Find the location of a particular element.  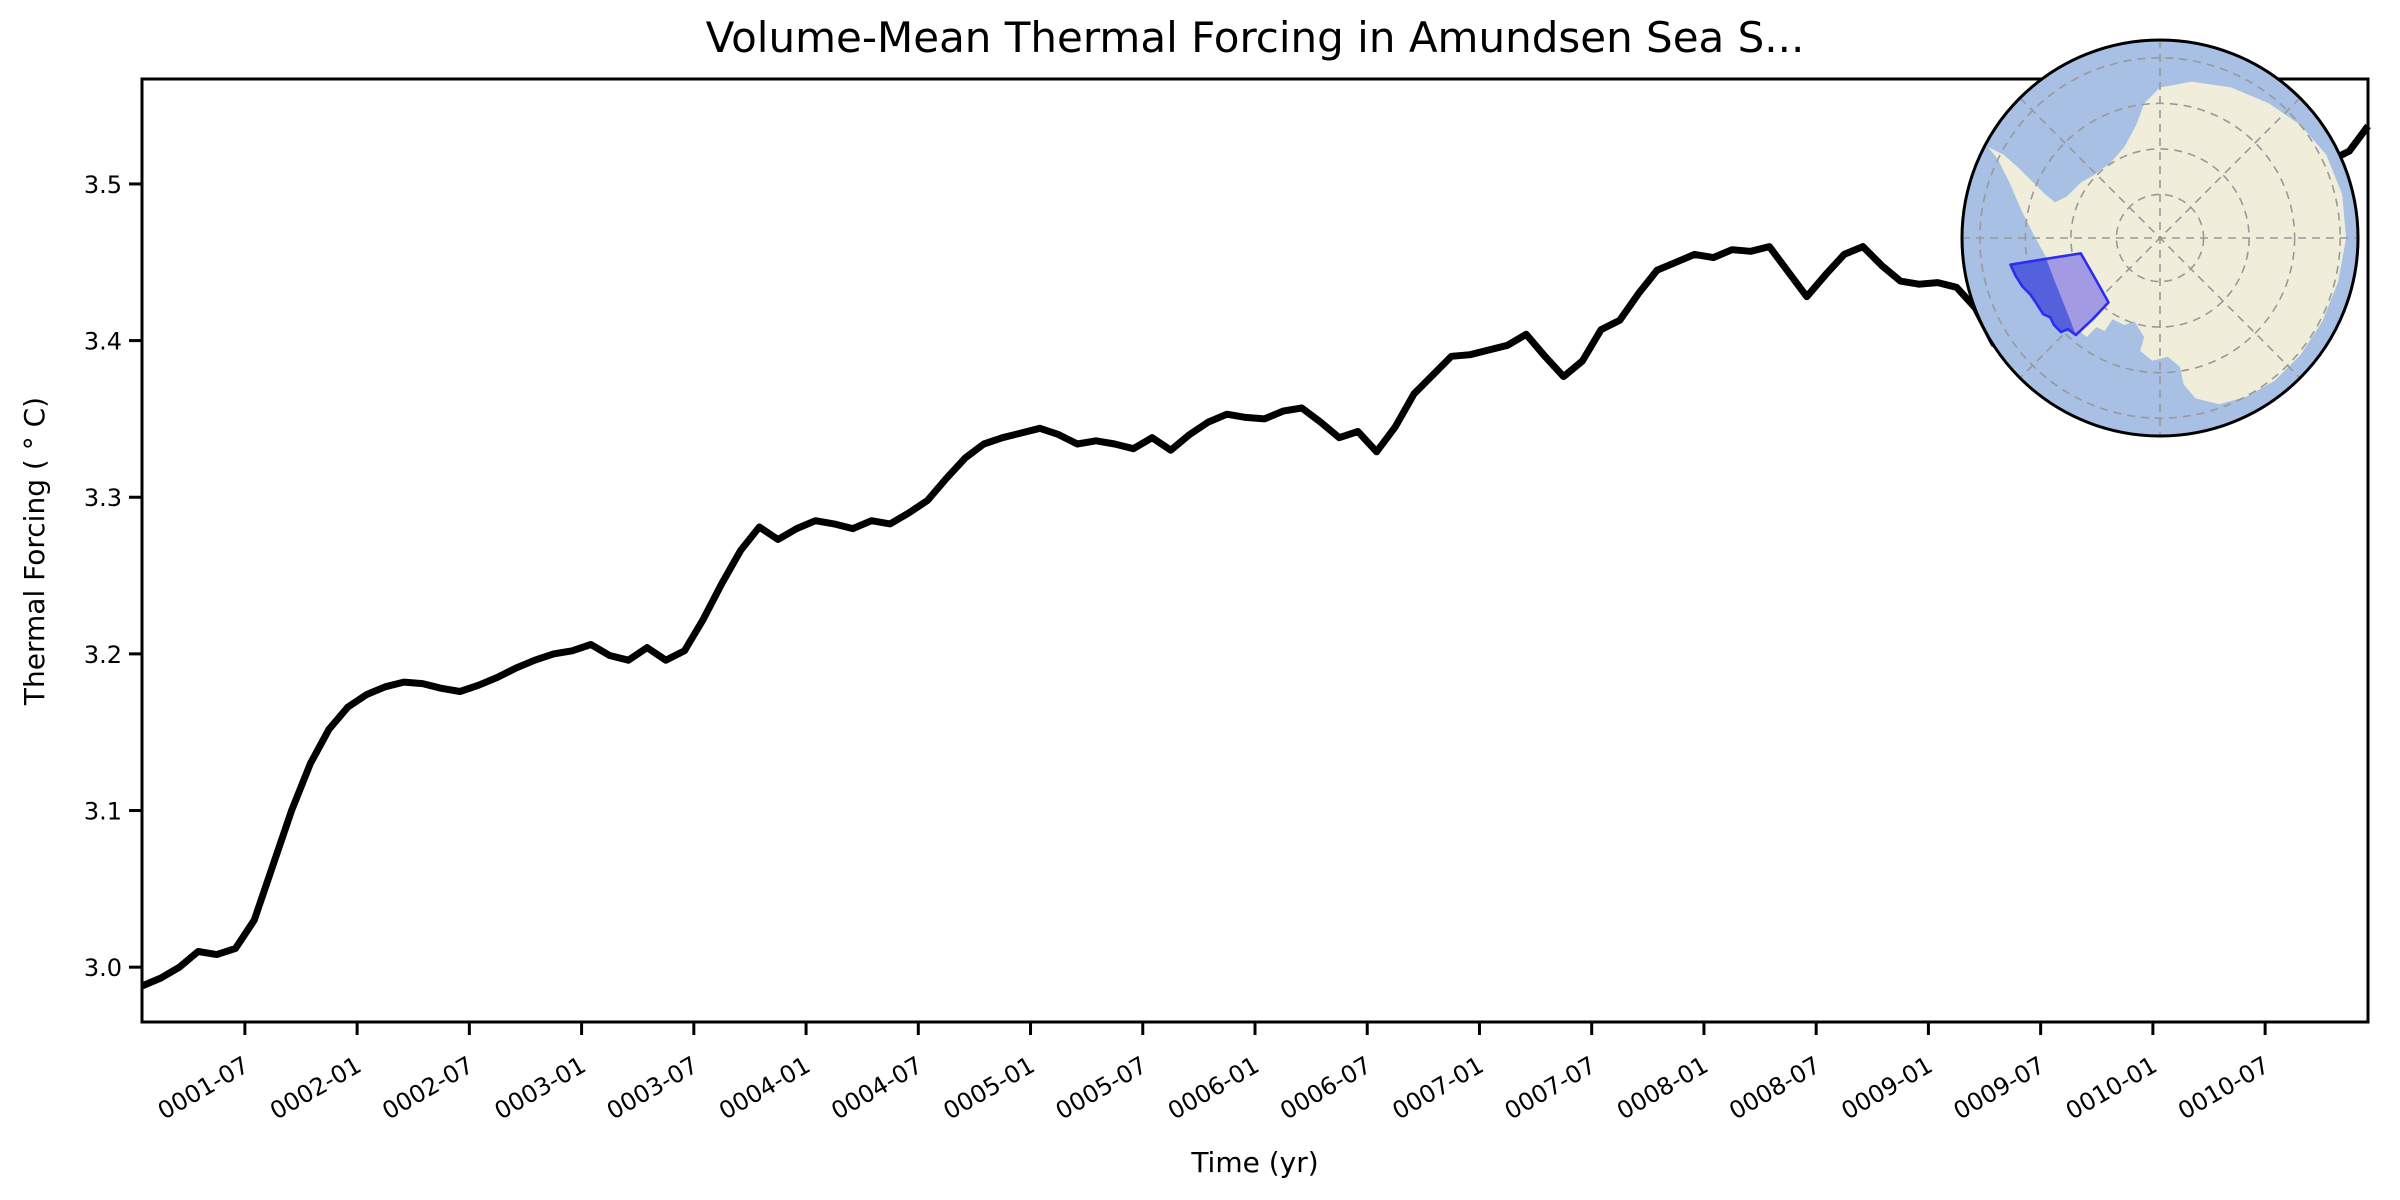

amundsen-sector-ocean-part is located at coordinates (2043, 296).